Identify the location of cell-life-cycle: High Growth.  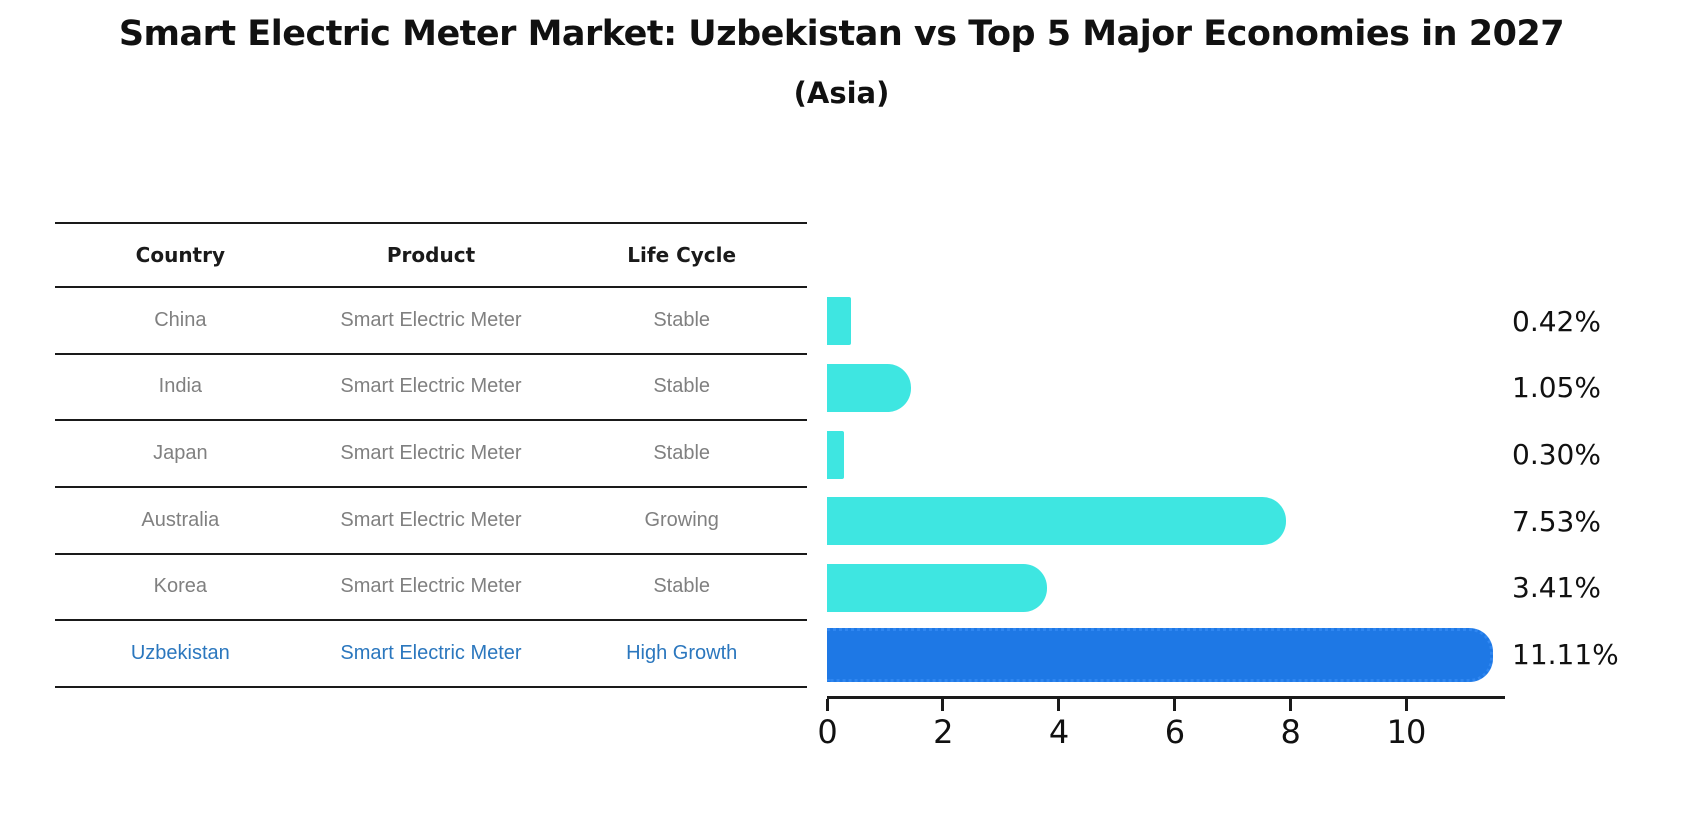
(682, 653).